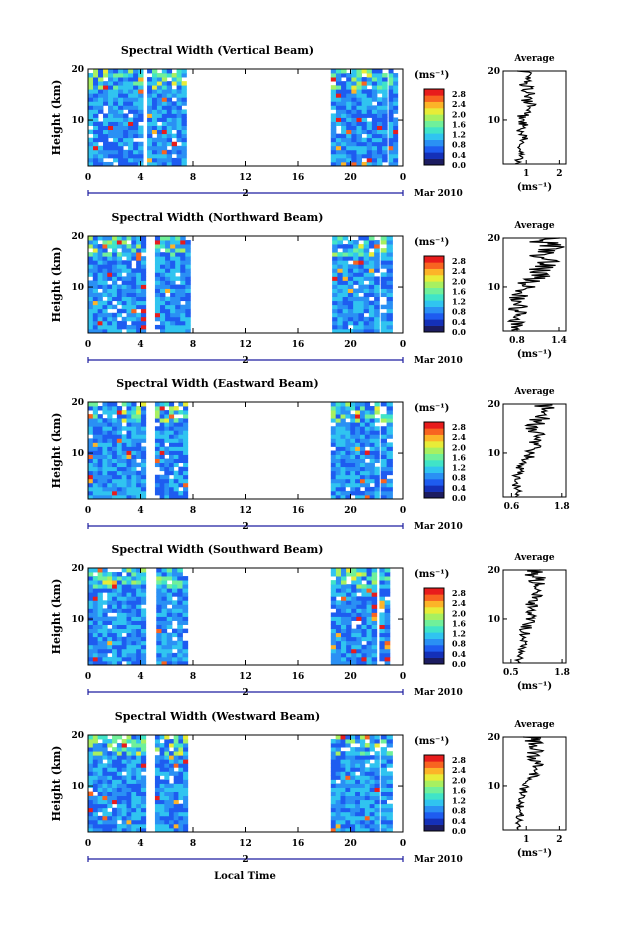  I want to click on colorbar-tick-label: 0.0, so click(459, 165).